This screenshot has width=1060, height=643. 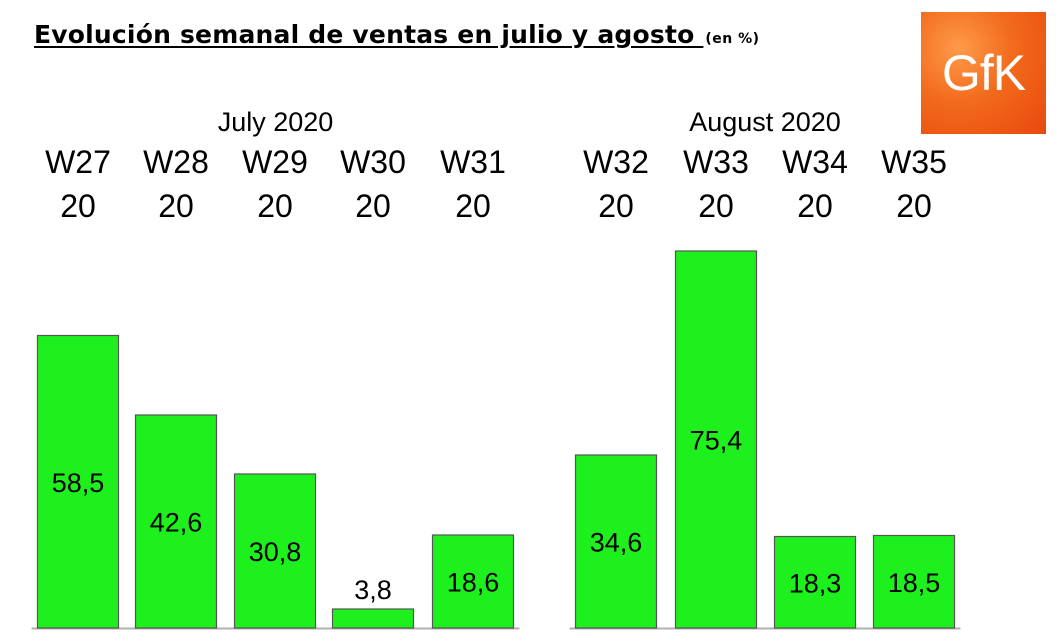 I want to click on category-label-week: W31, so click(x=473, y=162).